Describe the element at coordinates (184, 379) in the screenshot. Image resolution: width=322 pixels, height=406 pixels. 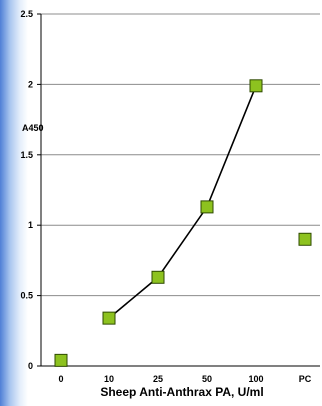
I see `x-tick-labels: 0 10 25 50 100 PC` at that location.